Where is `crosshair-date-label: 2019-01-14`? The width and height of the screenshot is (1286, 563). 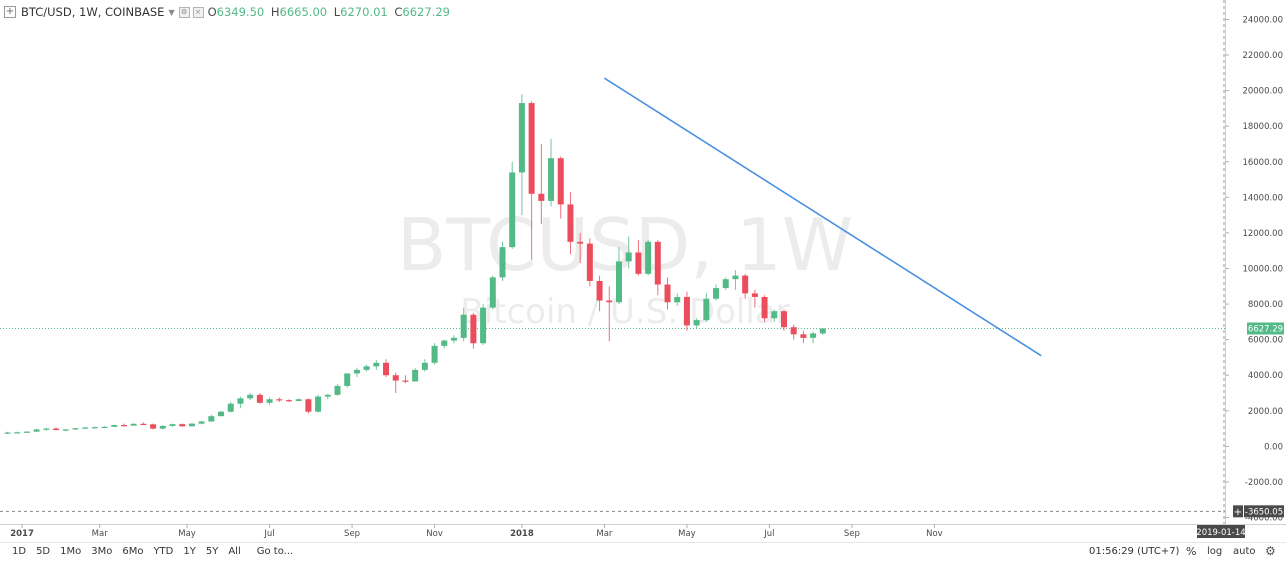 crosshair-date-label: 2019-01-14 is located at coordinates (1221, 531).